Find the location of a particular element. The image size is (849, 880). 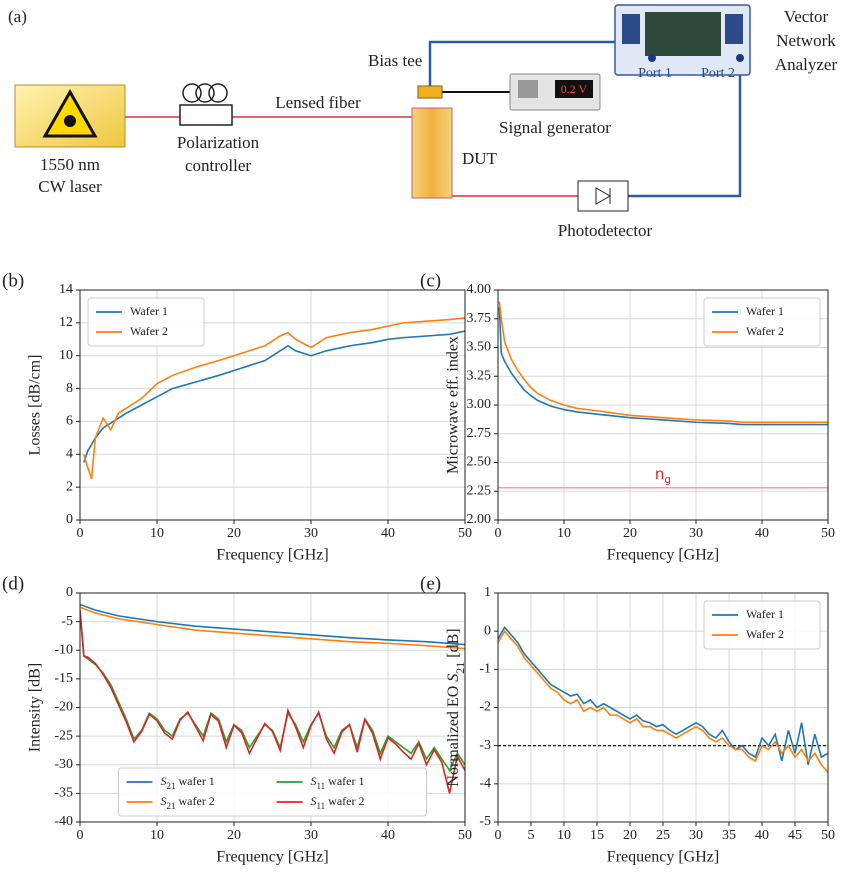

y-tick-label: 0 is located at coordinates (487, 630).